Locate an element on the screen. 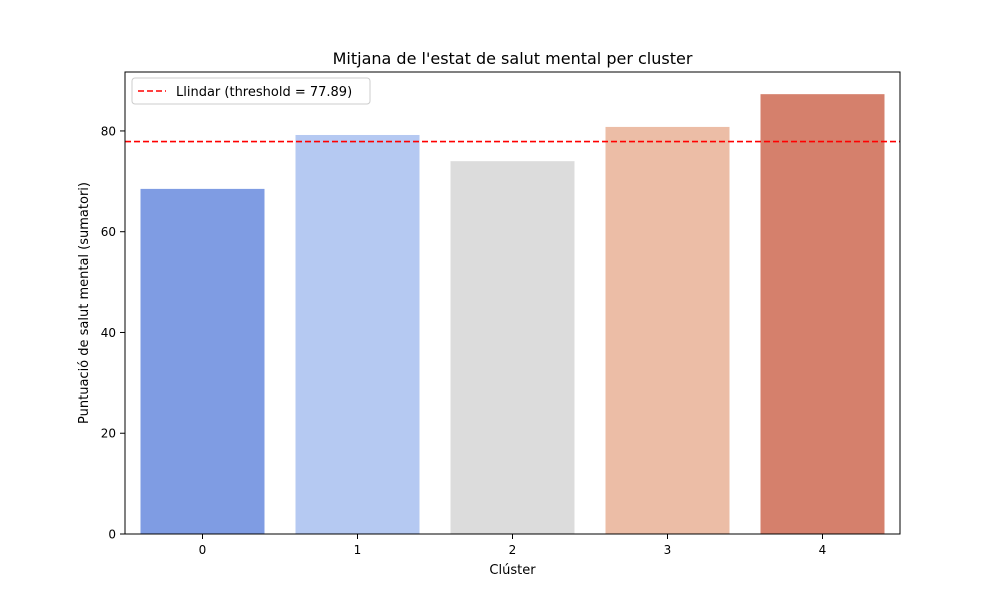 Image resolution: width=1000 pixels, height=600 pixels. y-tick-label: 40 is located at coordinates (108, 333).